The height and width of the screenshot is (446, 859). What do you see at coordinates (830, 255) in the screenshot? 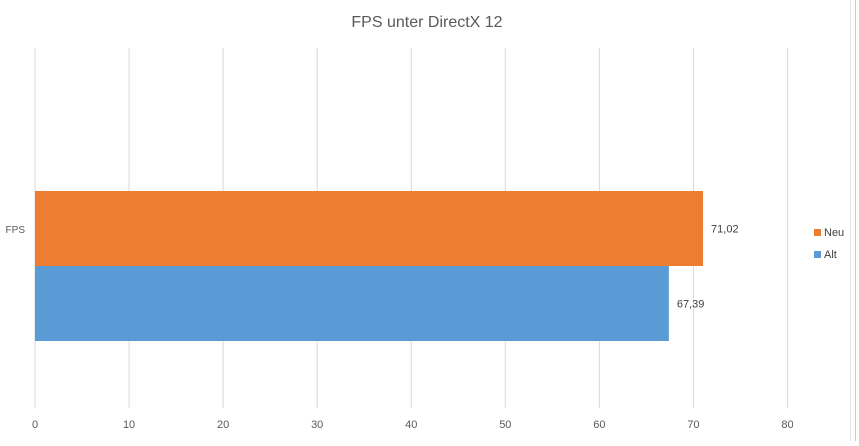
I see `legend-label-alt: Alt` at bounding box center [830, 255].